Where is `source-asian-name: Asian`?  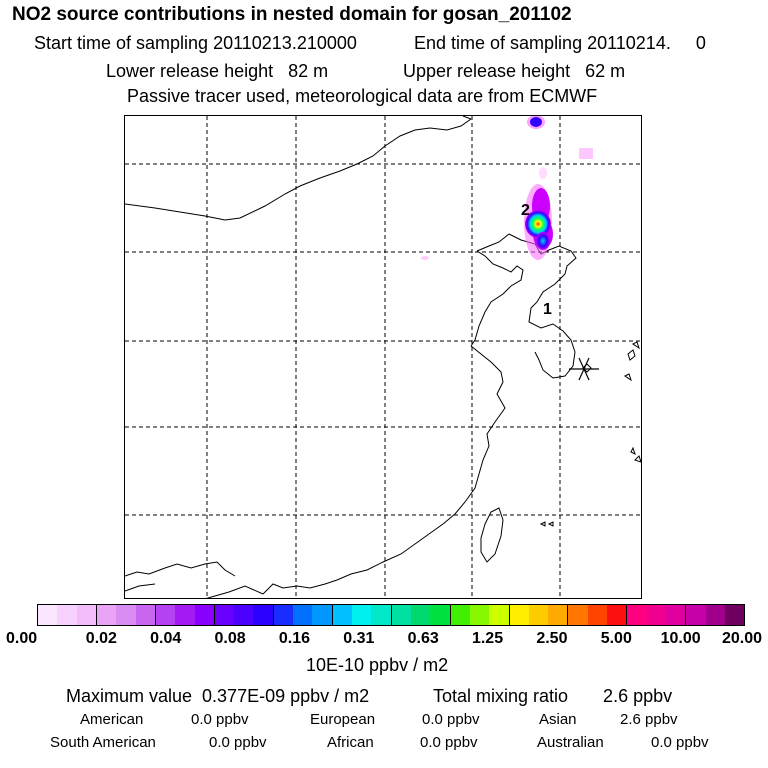 source-asian-name: Asian is located at coordinates (558, 719).